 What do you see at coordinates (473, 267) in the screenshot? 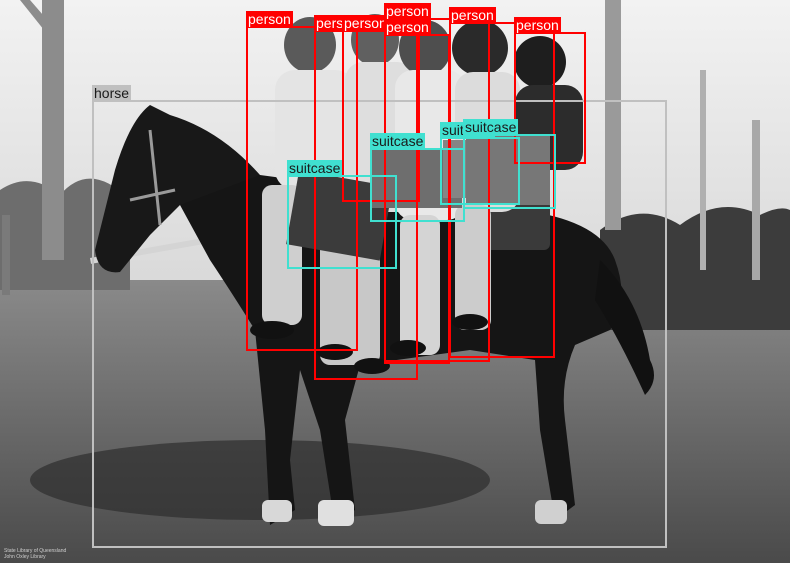
I see `child-4-legs` at bounding box center [473, 267].